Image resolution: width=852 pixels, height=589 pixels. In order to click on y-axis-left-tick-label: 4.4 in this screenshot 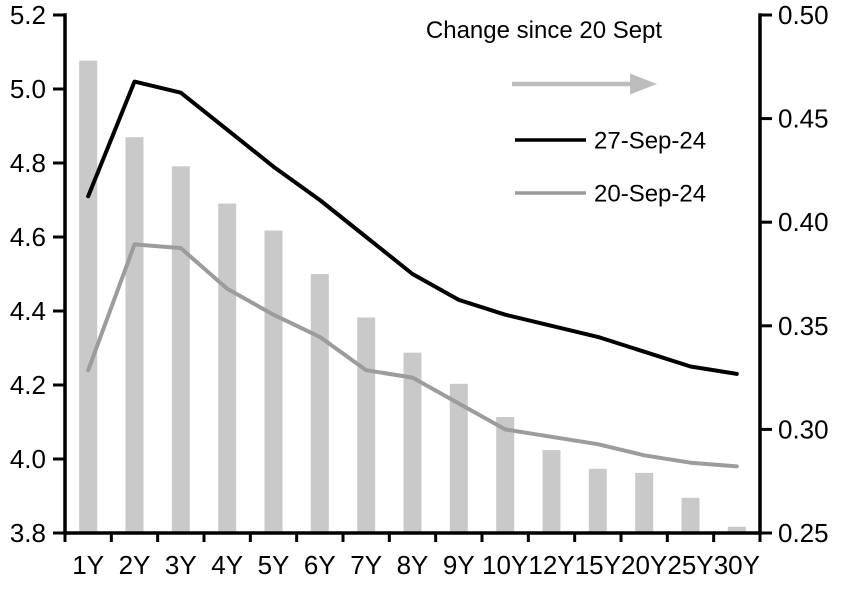, I will do `click(28, 311)`.